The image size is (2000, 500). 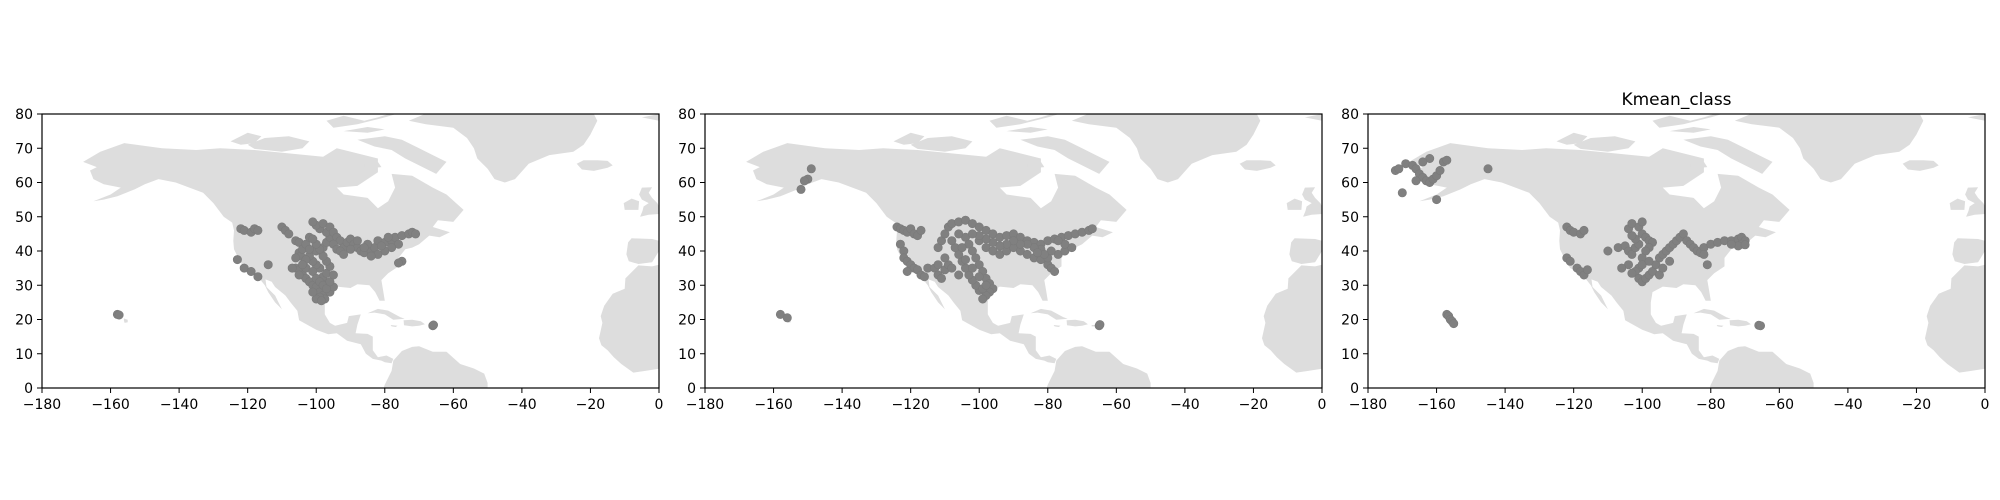 What do you see at coordinates (591, 405) in the screenshot?
I see `x-tick-label: −20` at bounding box center [591, 405].